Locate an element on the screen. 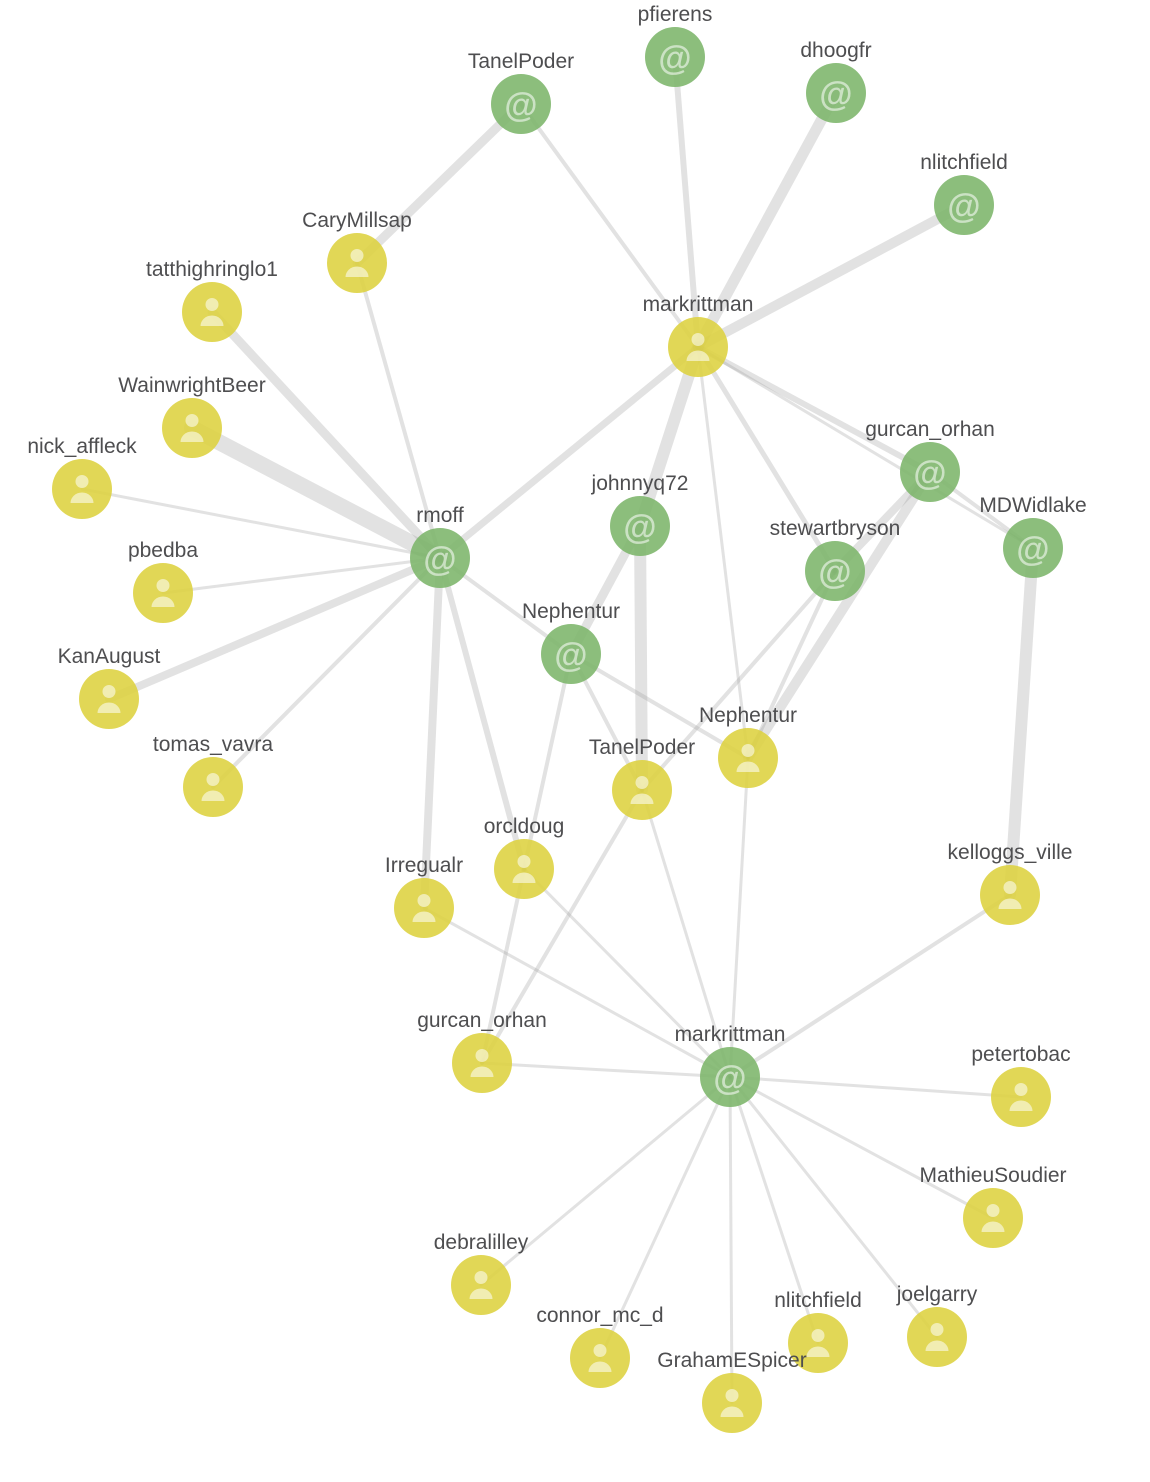  graph-node-pbedba is located at coordinates (163, 593).